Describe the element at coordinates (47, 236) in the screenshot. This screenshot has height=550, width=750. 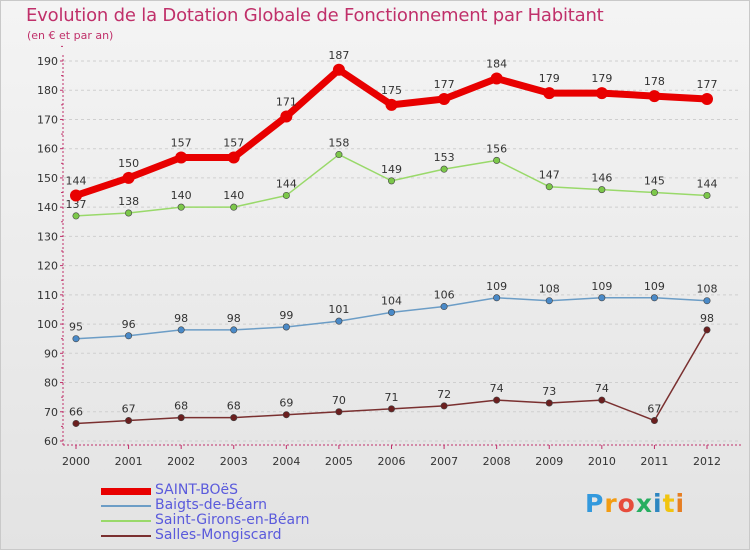
I see `y-tick-label: 130` at that location.